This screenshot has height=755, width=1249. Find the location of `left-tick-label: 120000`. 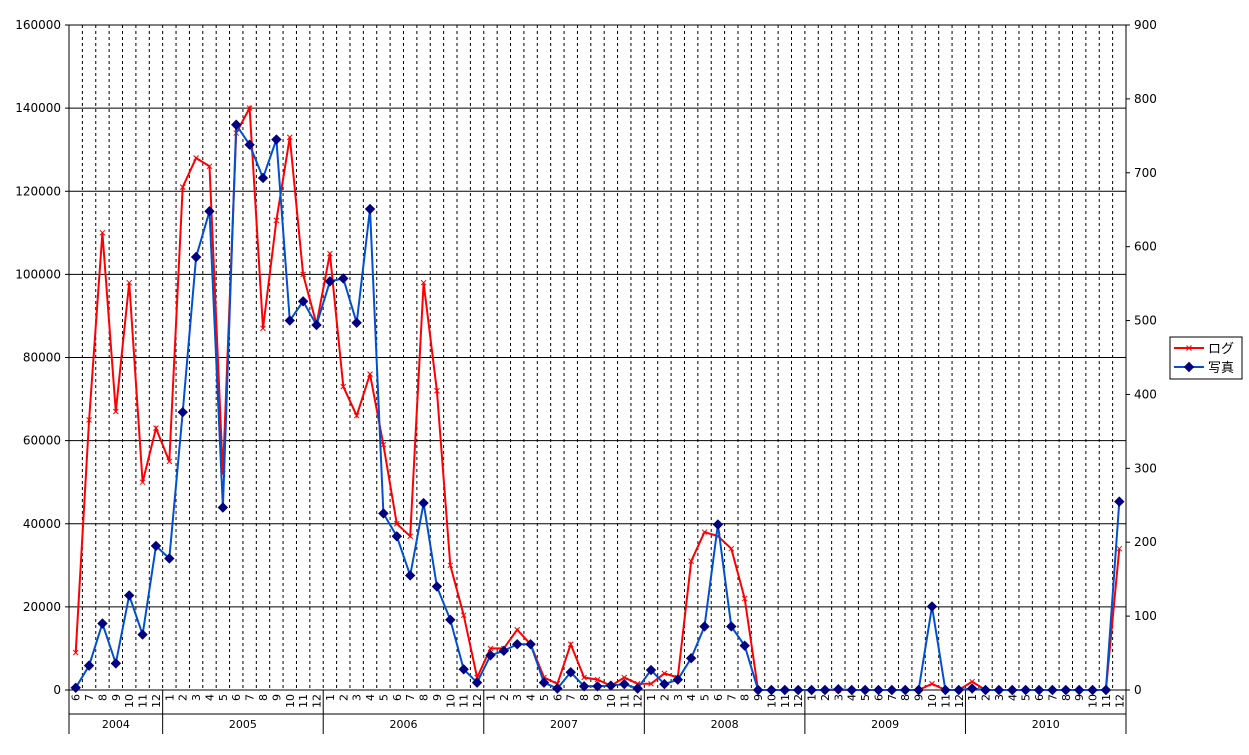

left-tick-label: 120000 is located at coordinates (38, 191).